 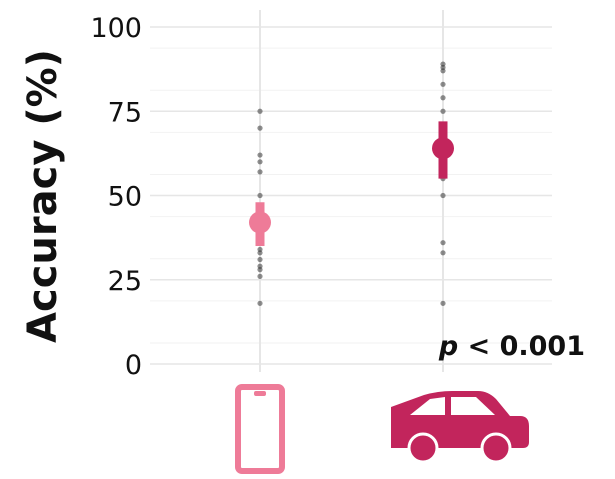 I want to click on p-value-symbol: p, so click(x=448, y=346).